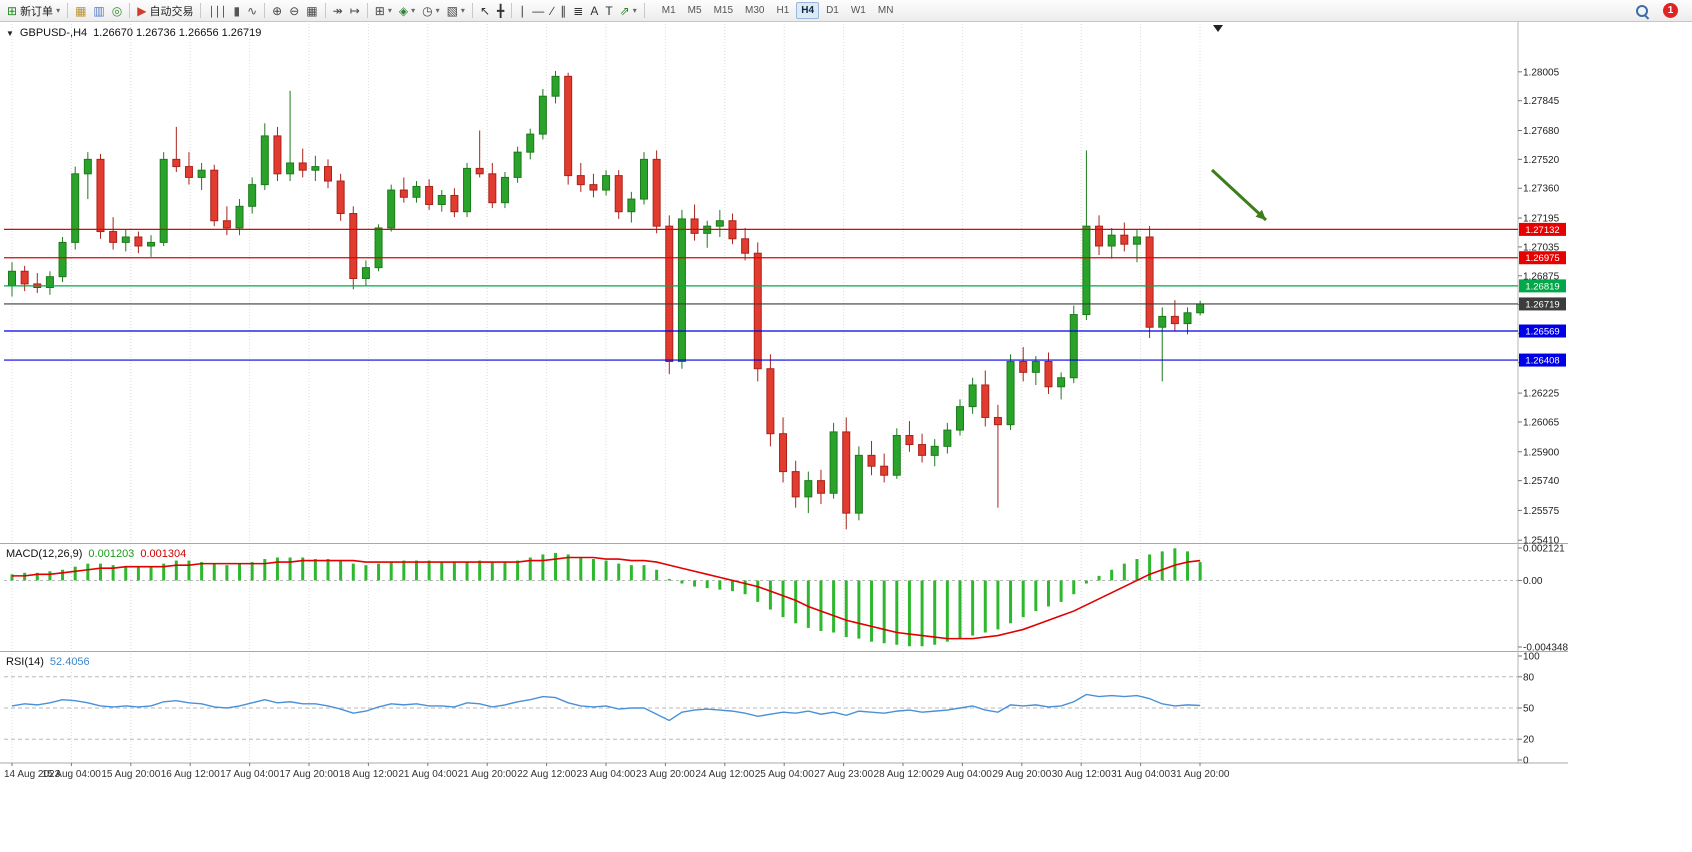 This screenshot has width=1692, height=852. Describe the element at coordinates (236, 11) in the screenshot. I see `candlestick-button: ▮` at that location.